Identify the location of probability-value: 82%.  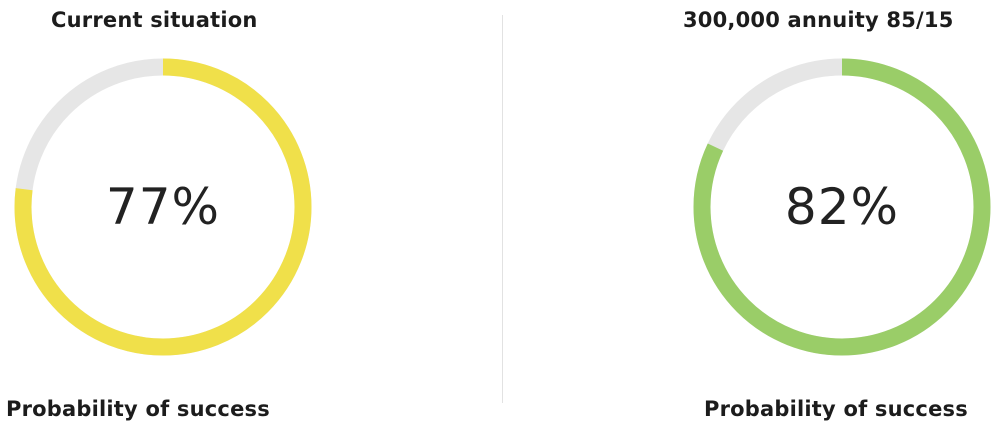
(842, 207).